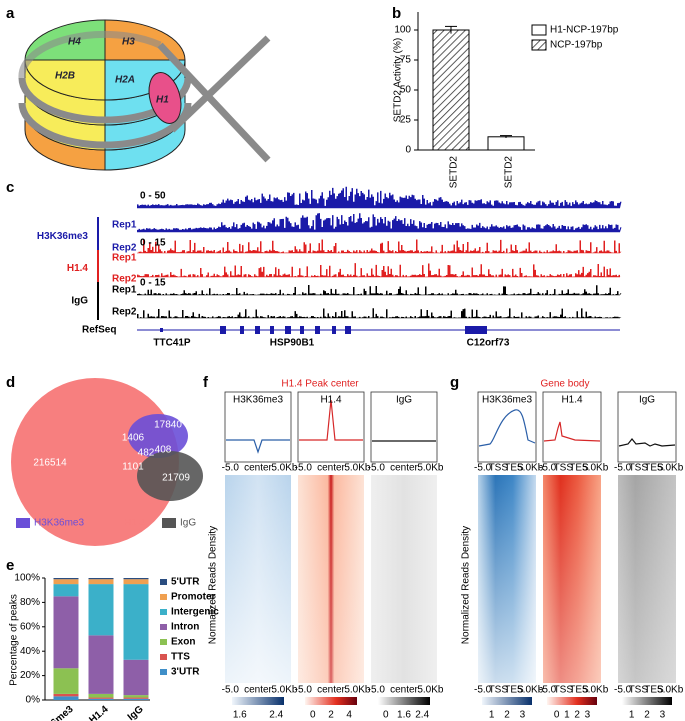 The height and width of the screenshot is (721, 685). Describe the element at coordinates (65, 76) in the screenshot. I see `histone-label: H2B` at that location.